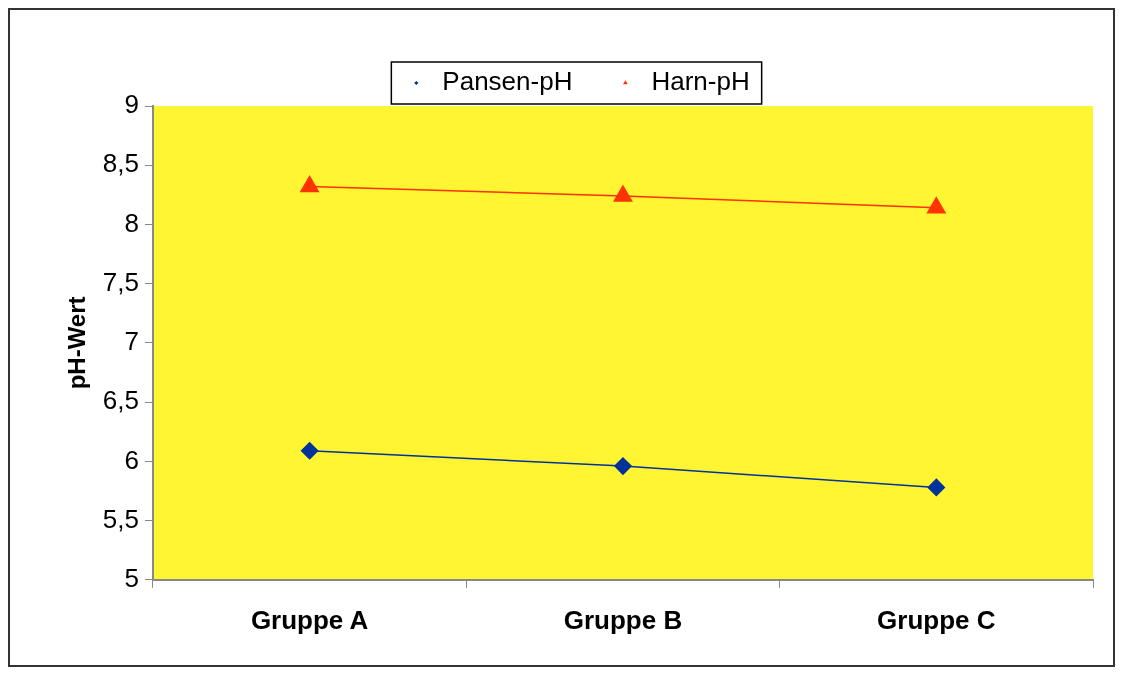  I want to click on x-tick-label: Gruppe A, so click(309, 619).